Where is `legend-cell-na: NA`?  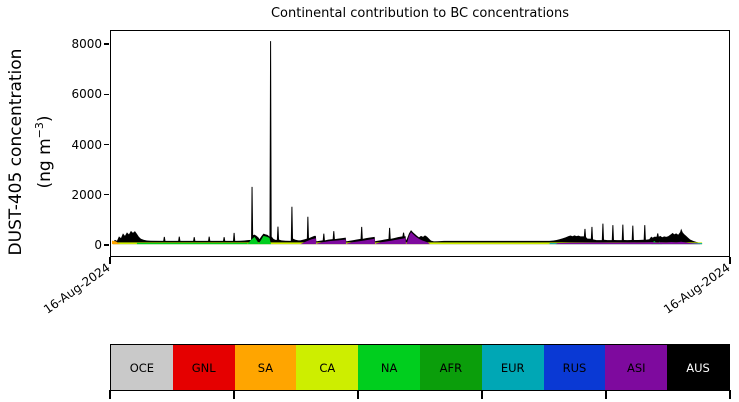
legend-cell-na: NA is located at coordinates (389, 367).